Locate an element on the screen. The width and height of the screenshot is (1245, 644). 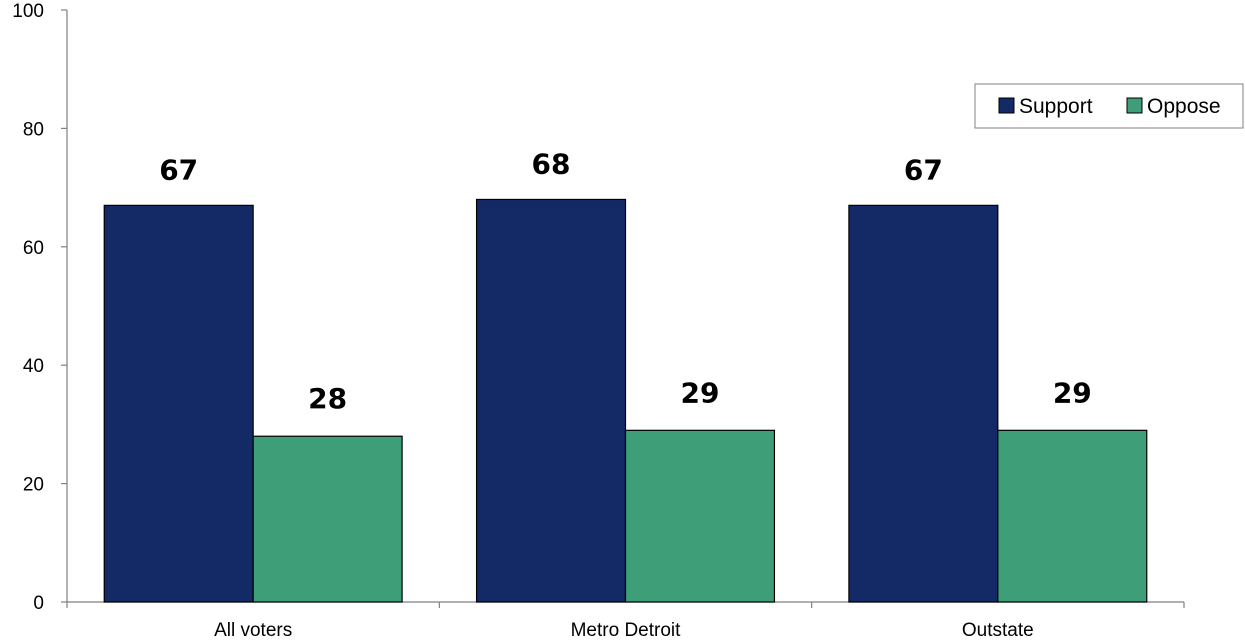
y-tick-label: 100 is located at coordinates (28, 11).